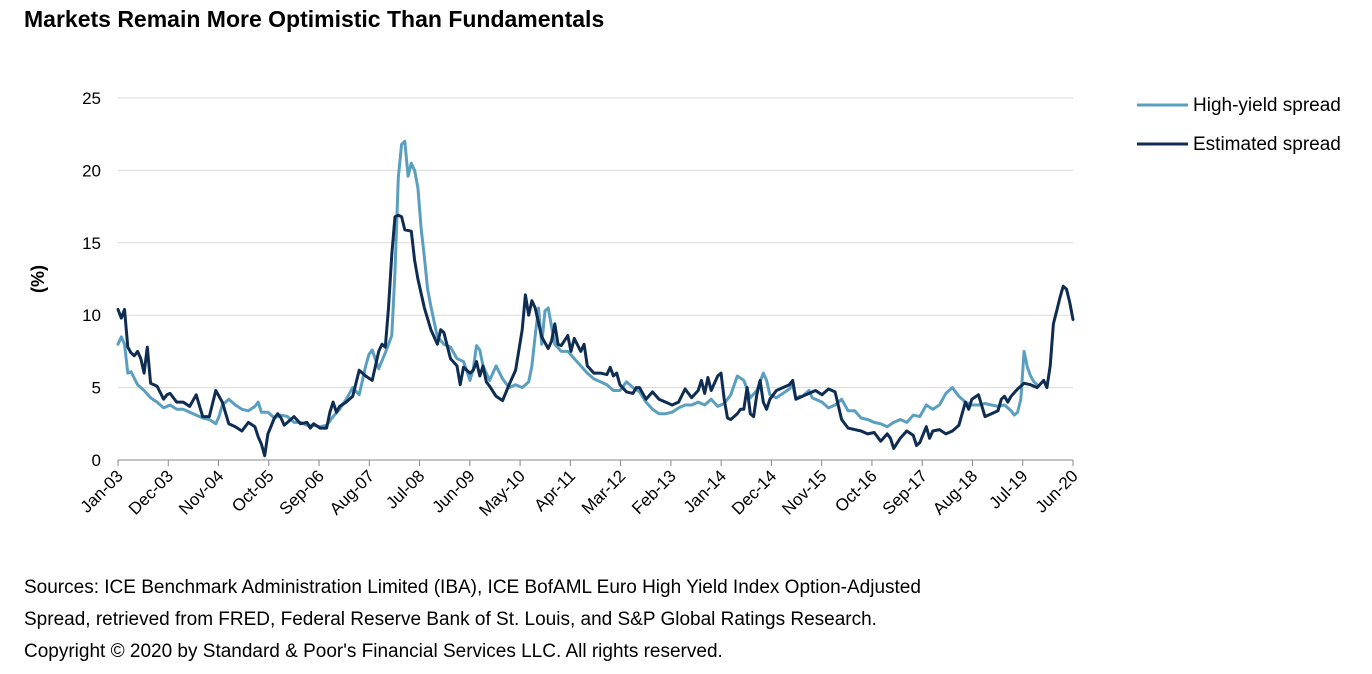 The height and width of the screenshot is (674, 1372). I want to click on y-tick-label: 10, so click(91, 315).